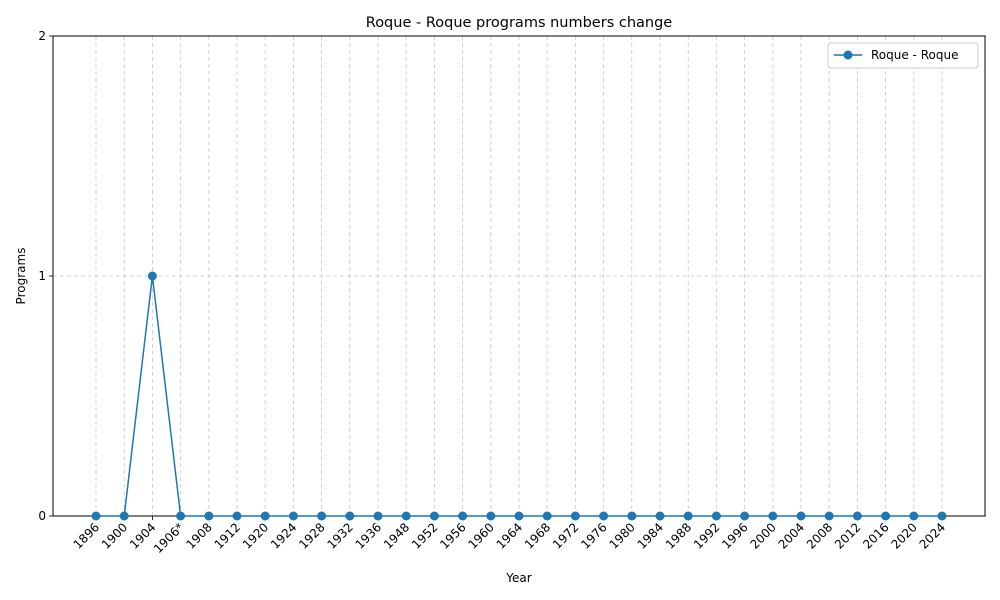 This screenshot has height=600, width=1000. I want to click on y-axis-ticks: 0 1 2, so click(45, 276).